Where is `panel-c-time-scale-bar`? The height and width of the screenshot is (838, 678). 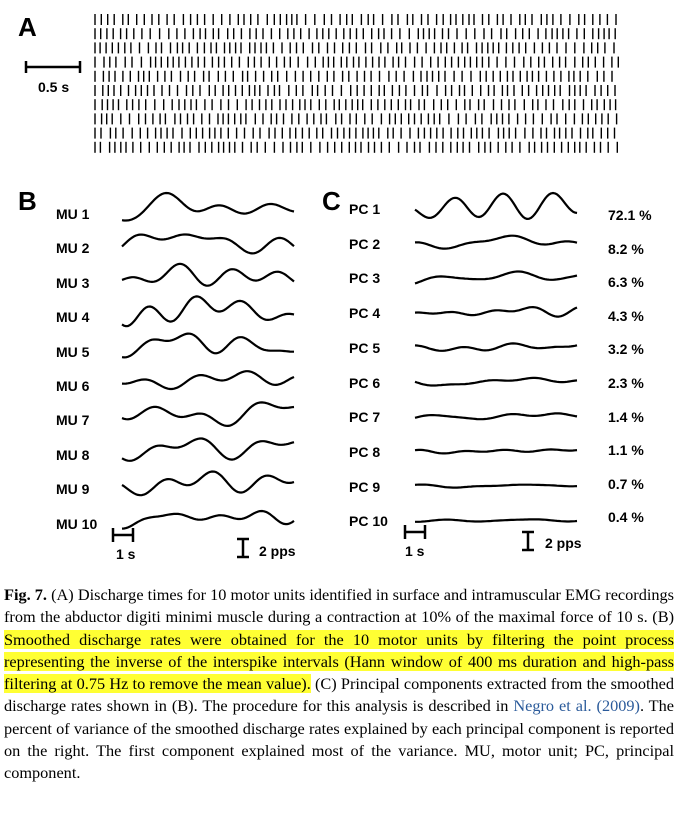 panel-c-time-scale-bar is located at coordinates (415, 532).